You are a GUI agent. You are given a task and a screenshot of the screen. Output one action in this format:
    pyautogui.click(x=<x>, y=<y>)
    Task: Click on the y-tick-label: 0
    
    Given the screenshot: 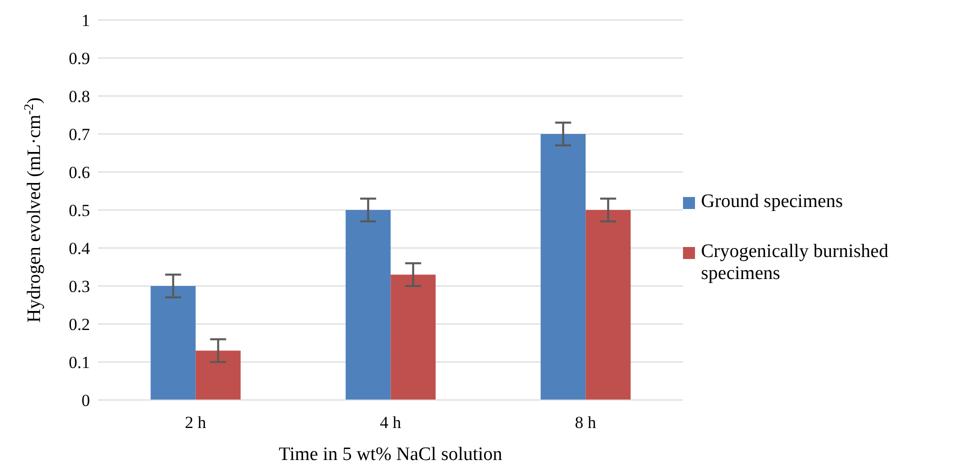 What is the action you would take?
    pyautogui.click(x=86, y=400)
    